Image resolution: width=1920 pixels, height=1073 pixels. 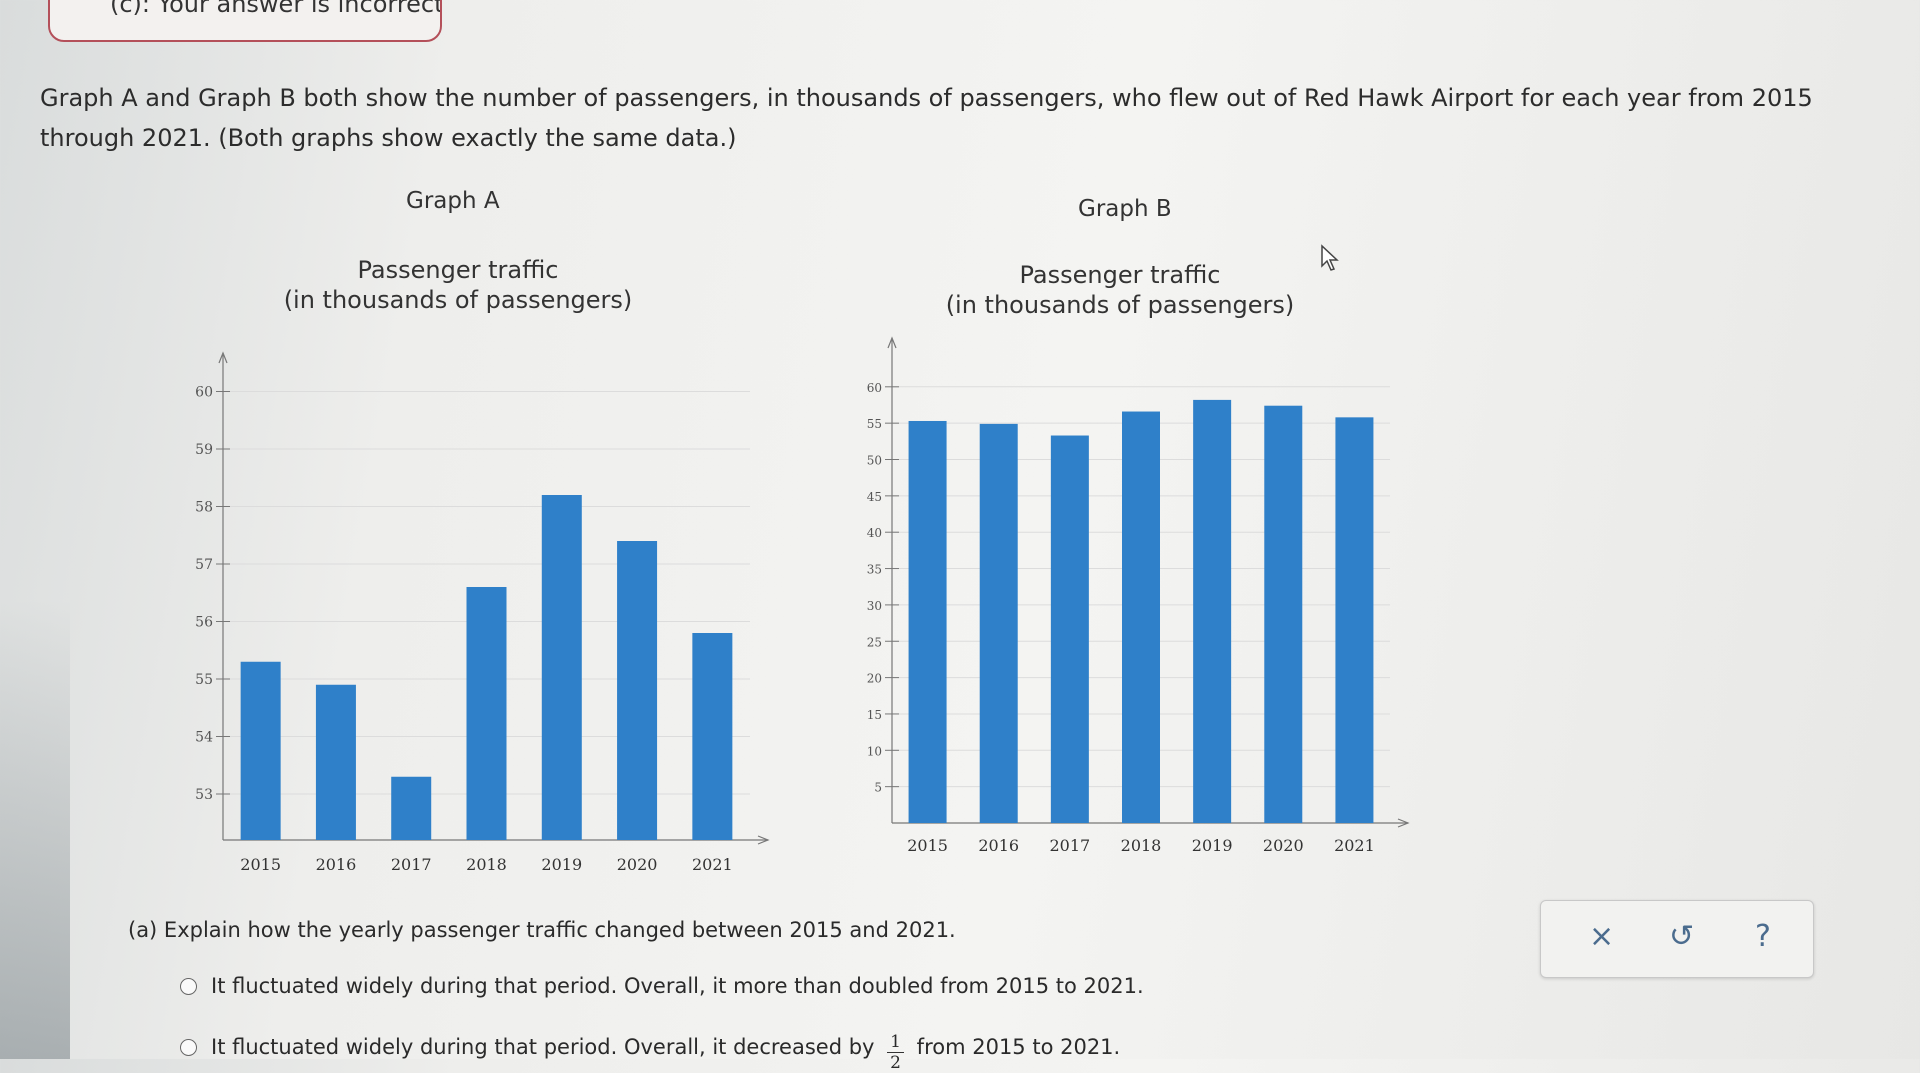 What do you see at coordinates (204, 795) in the screenshot?
I see `y-tick-label: 53` at bounding box center [204, 795].